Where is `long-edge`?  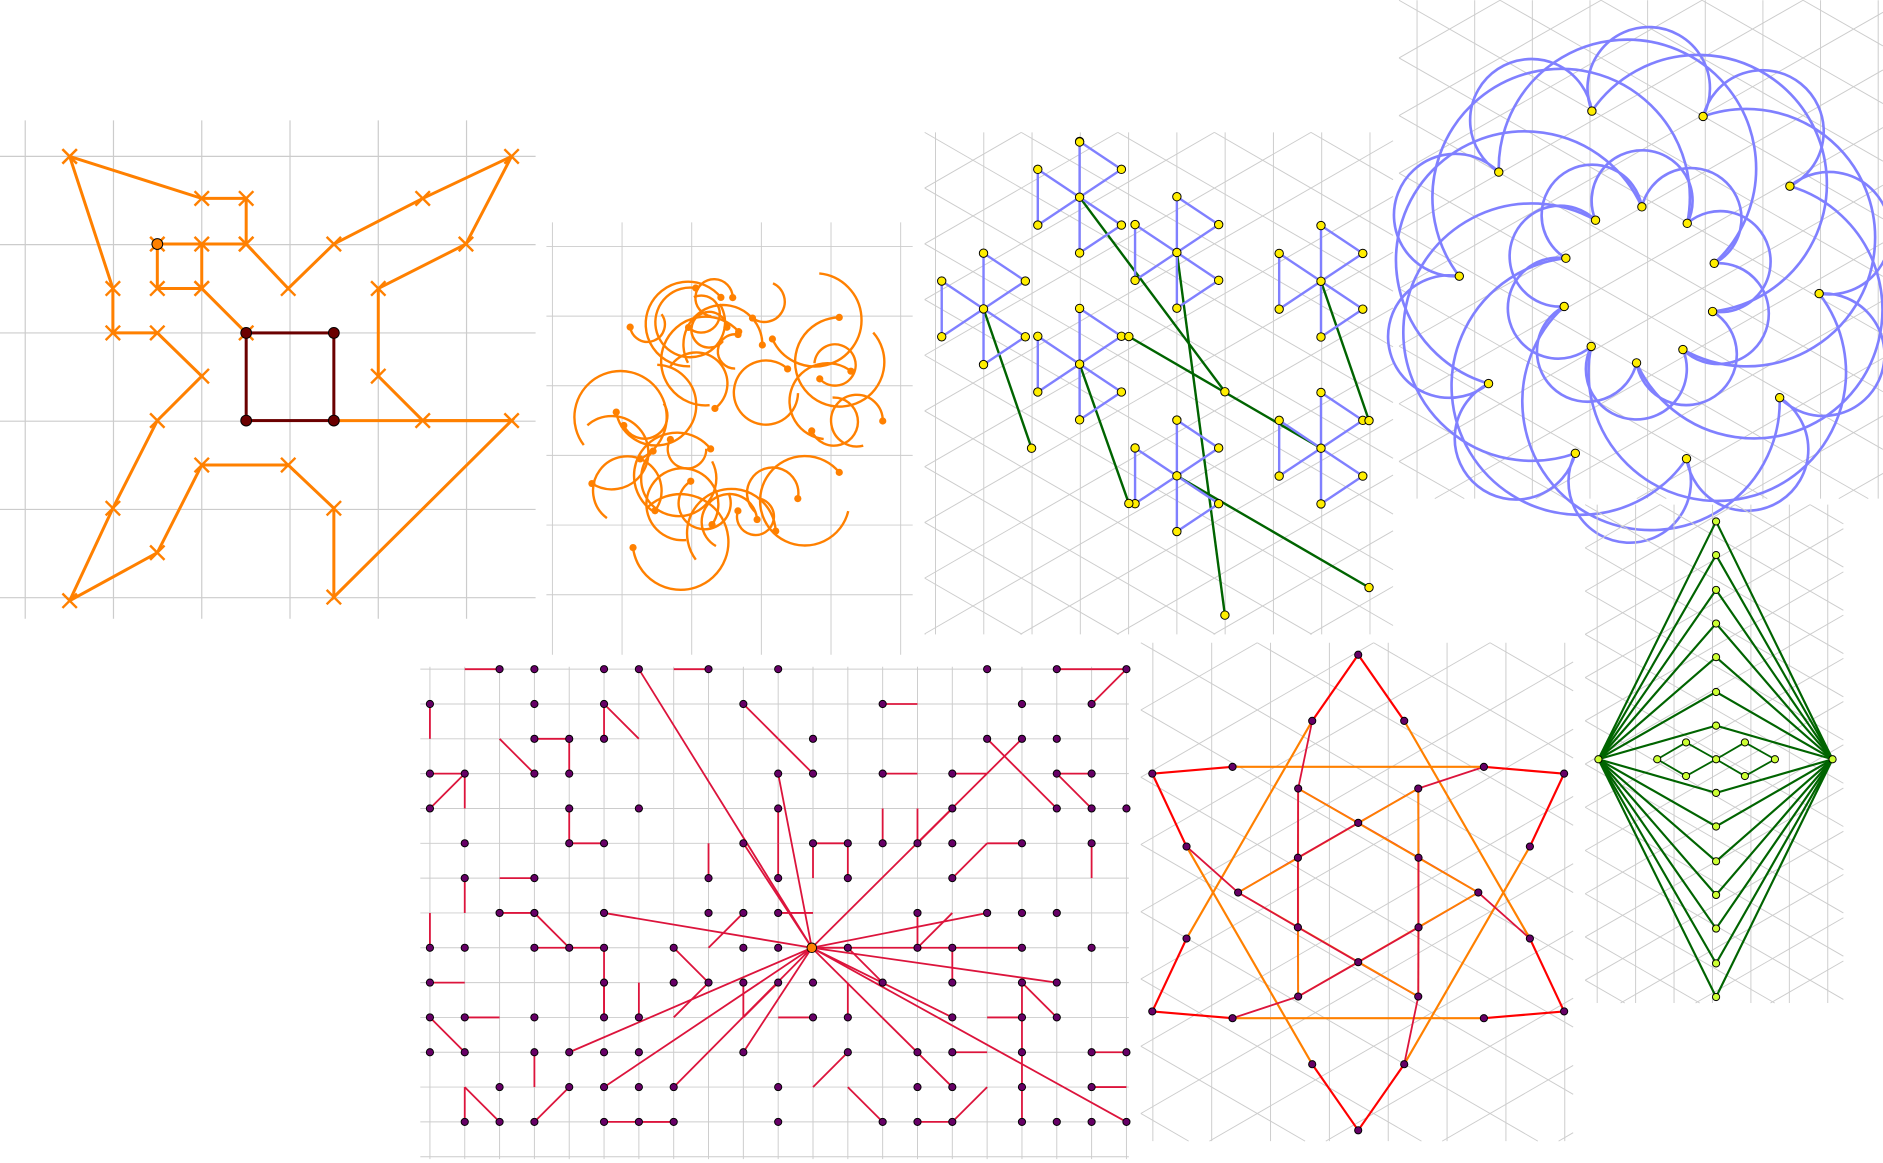
long-edge is located at coordinates (1273, 531).